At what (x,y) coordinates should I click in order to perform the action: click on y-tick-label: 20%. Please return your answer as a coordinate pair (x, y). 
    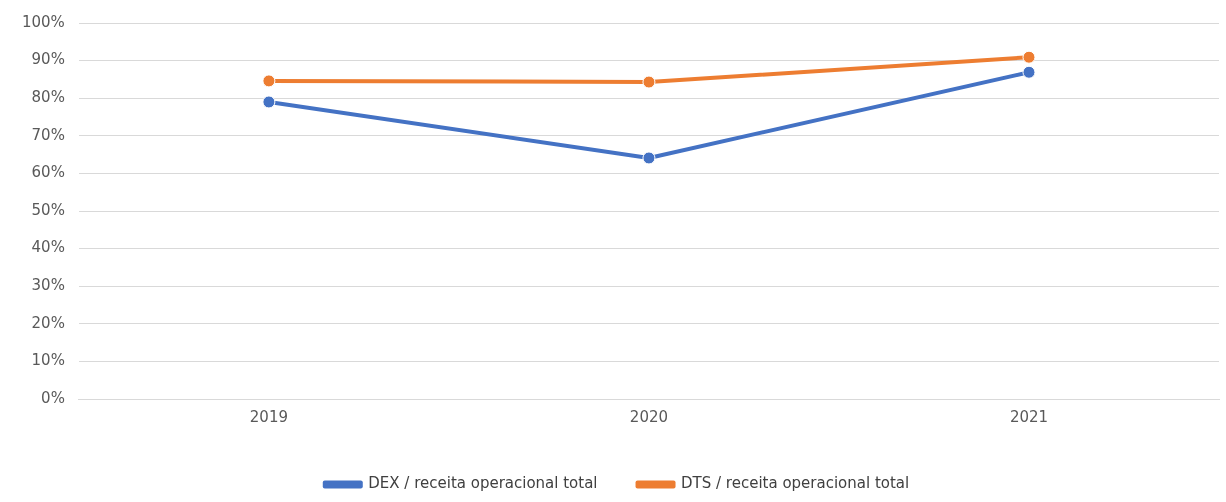
    Looking at the image, I should click on (48, 322).